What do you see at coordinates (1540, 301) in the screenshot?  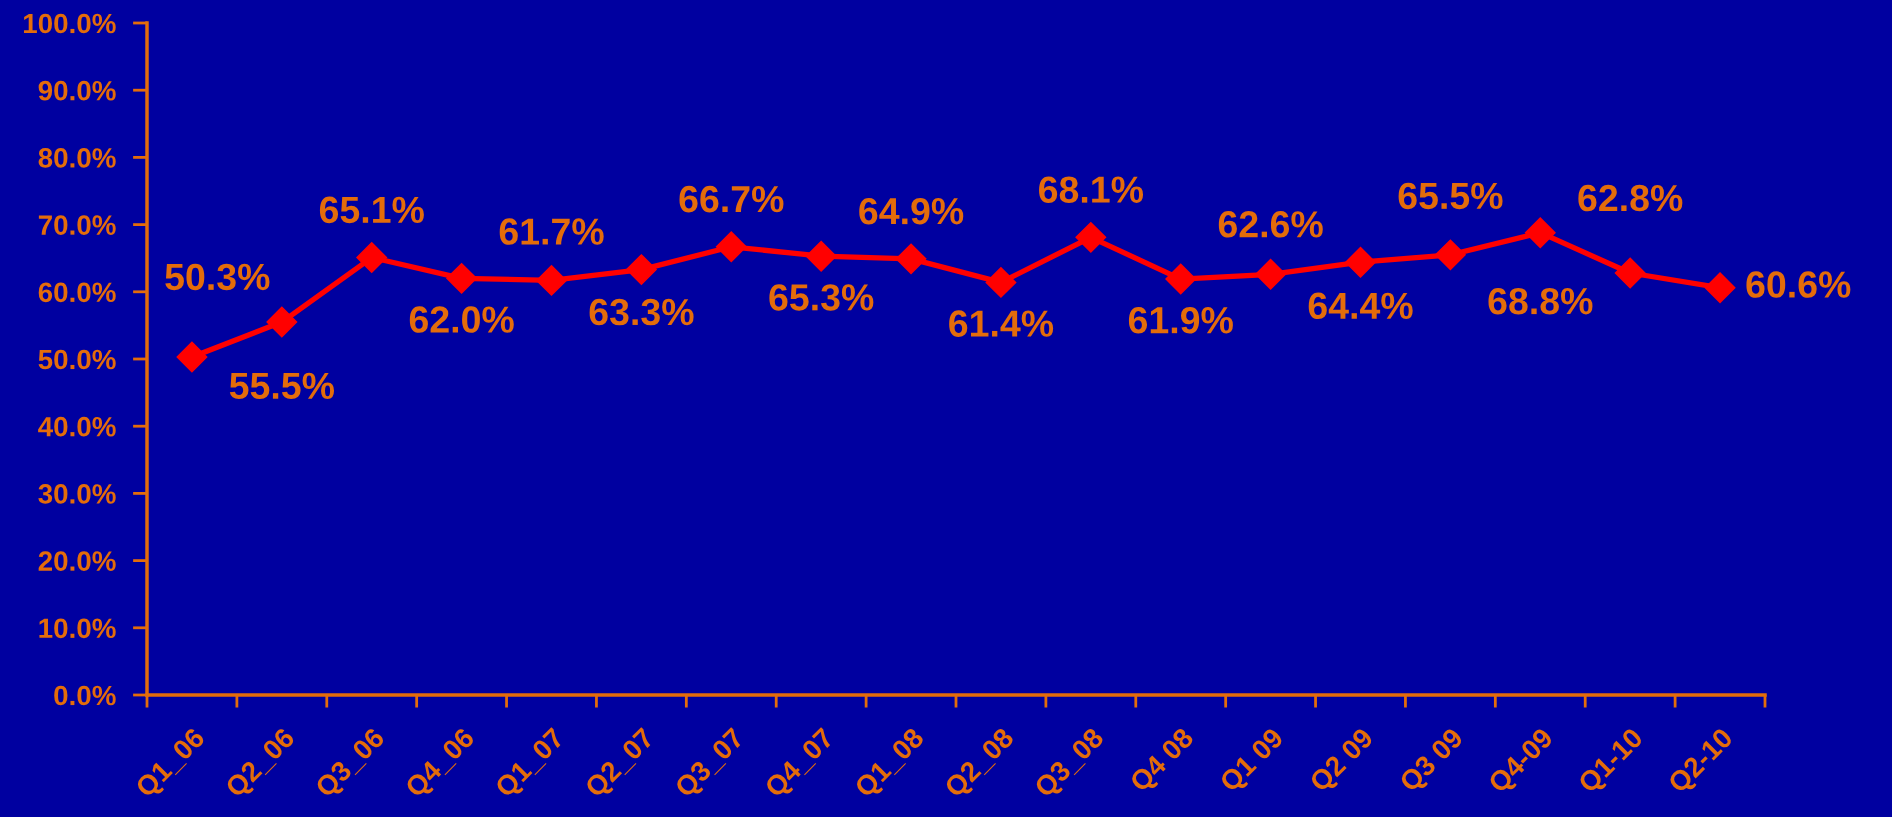 I see `data-label: 68.8%` at bounding box center [1540, 301].